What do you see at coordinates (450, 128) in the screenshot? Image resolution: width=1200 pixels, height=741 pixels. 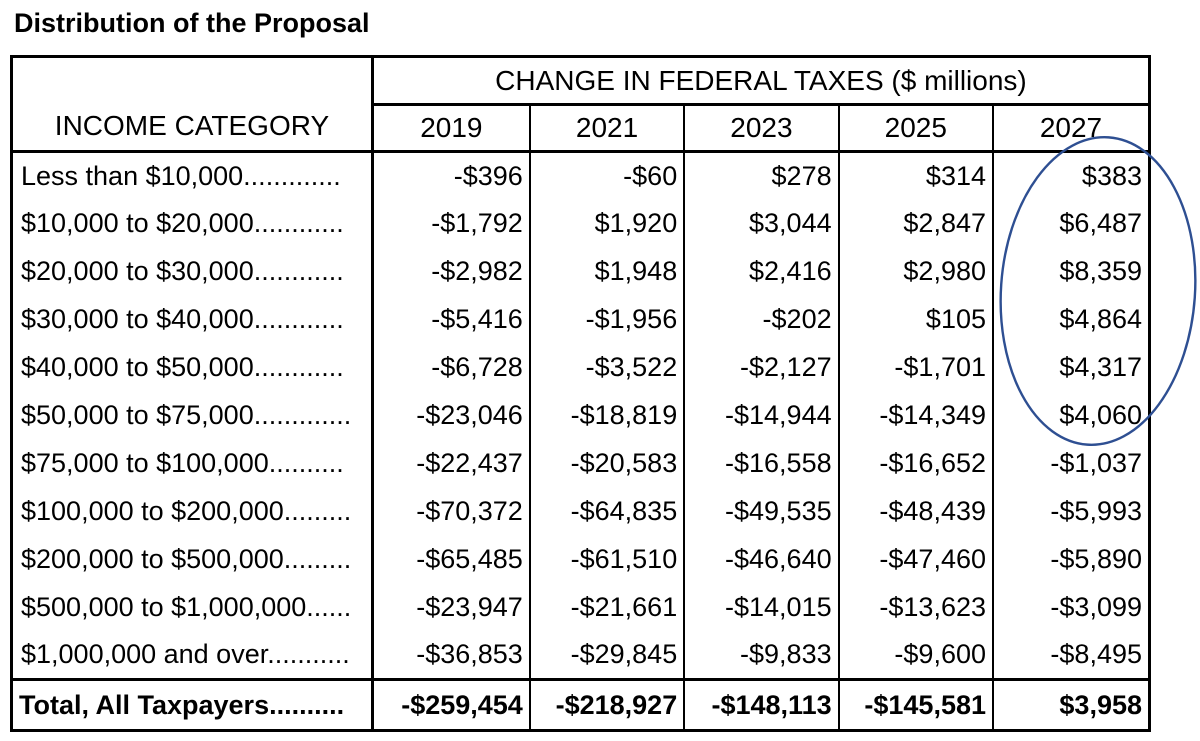 I see `year-header-2019: 2019` at bounding box center [450, 128].